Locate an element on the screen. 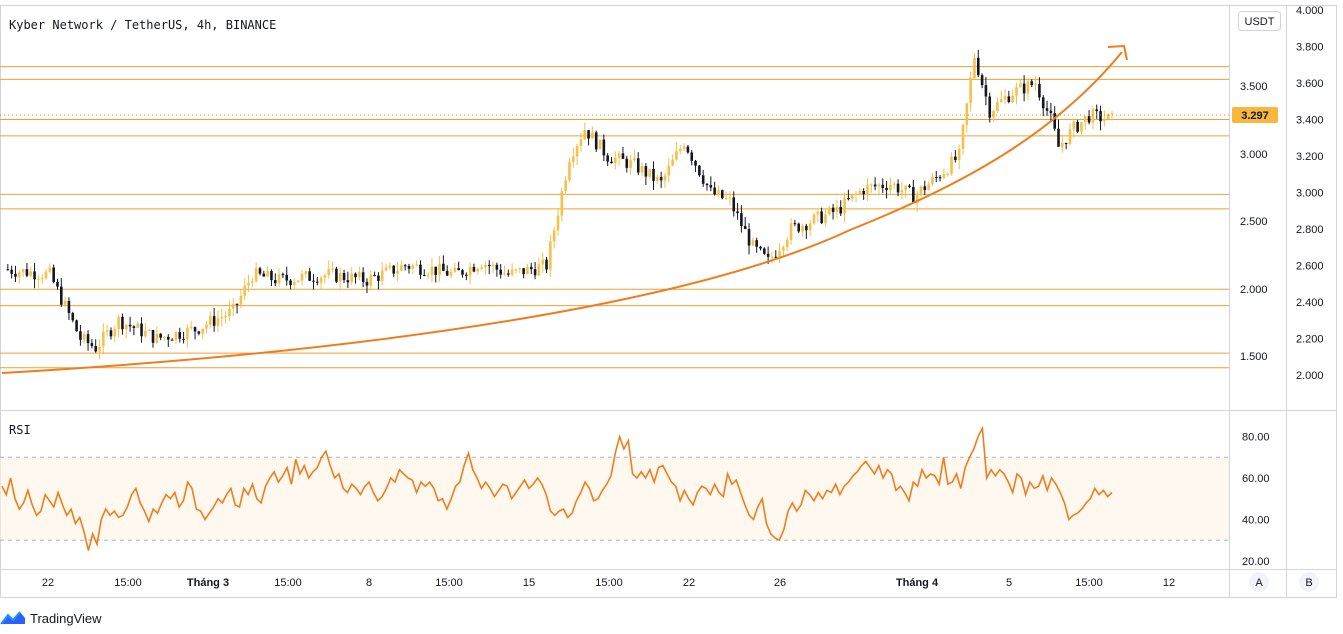 The height and width of the screenshot is (634, 1343). scale-b-button is located at coordinates (1309, 582).